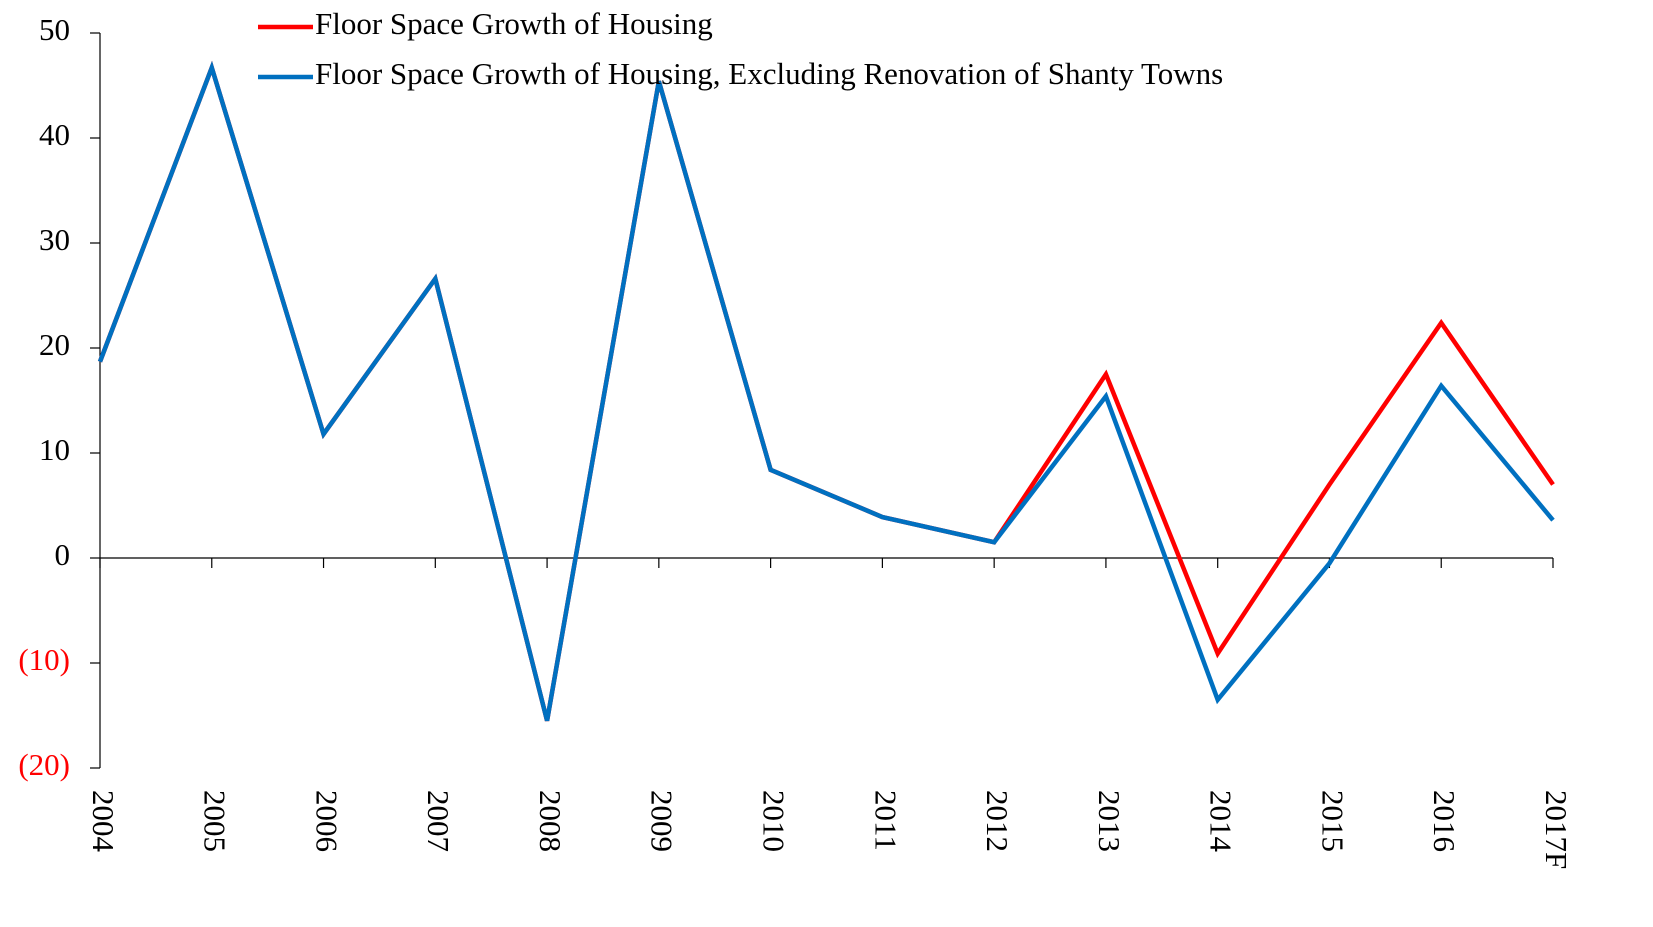 The image size is (1653, 927). What do you see at coordinates (774, 821) in the screenshot?
I see `x-tick-label: 2010` at bounding box center [774, 821].